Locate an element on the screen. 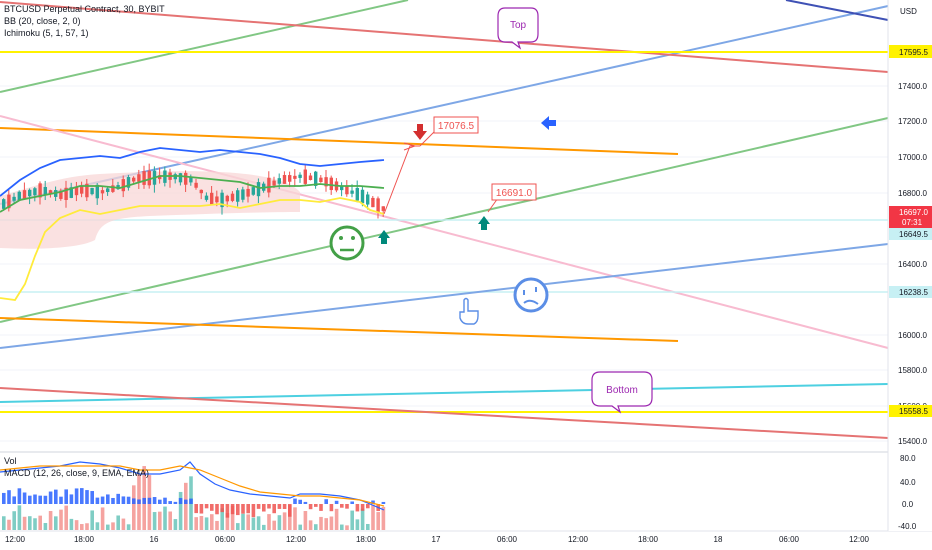 The image size is (932, 550). bottom-callout: Bottom is located at coordinates (622, 392).